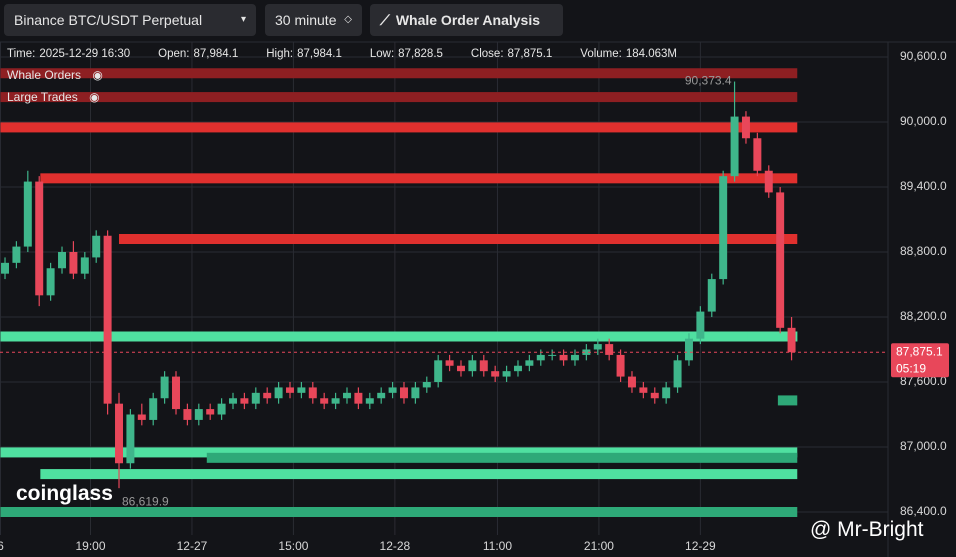 Image resolution: width=956 pixels, height=557 pixels. Describe the element at coordinates (108, 20) in the screenshot. I see `symbol: Binance BTC/USDT Perpetual` at that location.